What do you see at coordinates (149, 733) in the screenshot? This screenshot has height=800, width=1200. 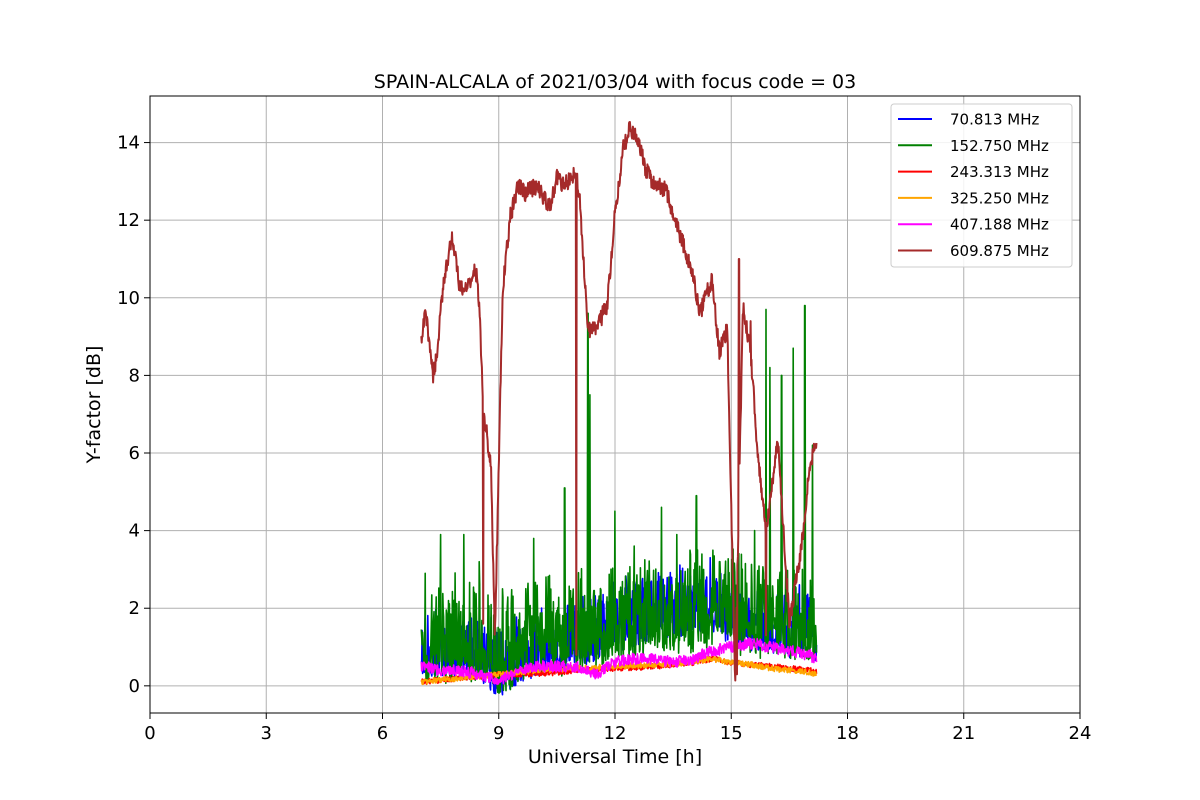 I see `x-tick-label: 0` at bounding box center [149, 733].